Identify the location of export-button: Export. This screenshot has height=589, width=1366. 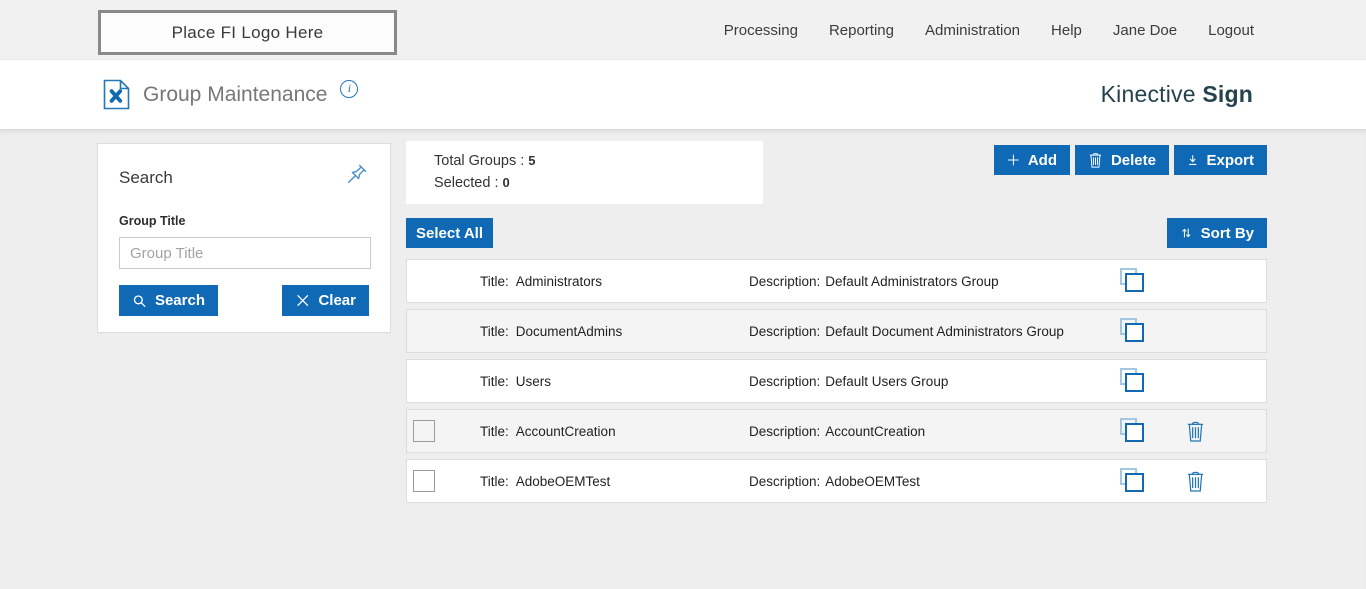
(1220, 160).